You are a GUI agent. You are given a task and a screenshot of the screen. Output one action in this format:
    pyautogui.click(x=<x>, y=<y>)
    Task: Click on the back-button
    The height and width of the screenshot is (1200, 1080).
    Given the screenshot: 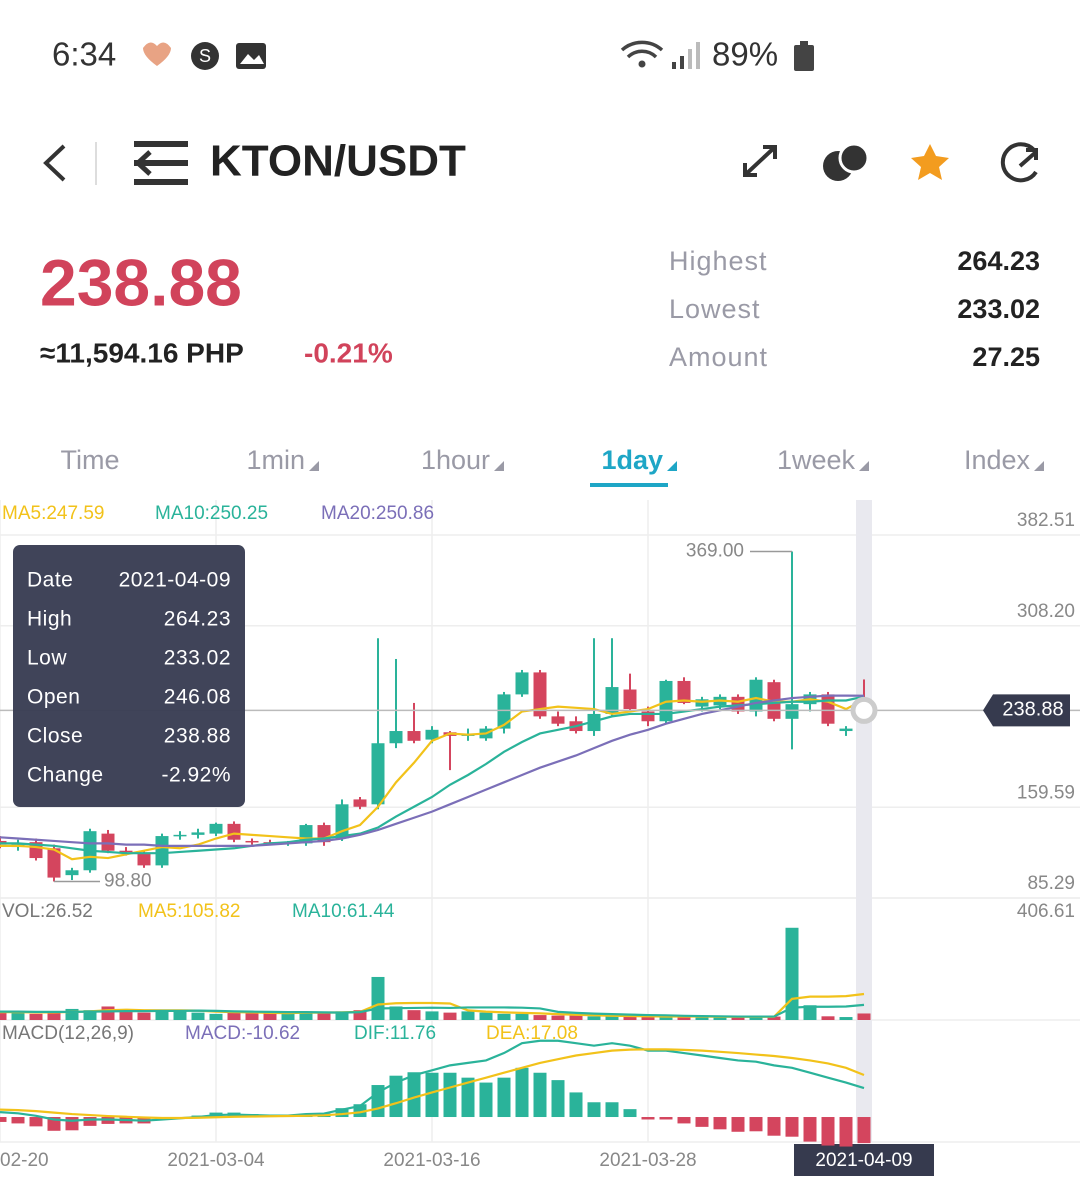 What is the action you would take?
    pyautogui.click(x=54, y=163)
    